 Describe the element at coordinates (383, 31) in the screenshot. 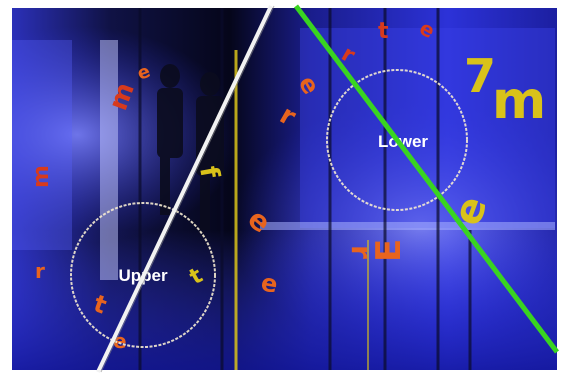

I see `svg-text: t` at that location.